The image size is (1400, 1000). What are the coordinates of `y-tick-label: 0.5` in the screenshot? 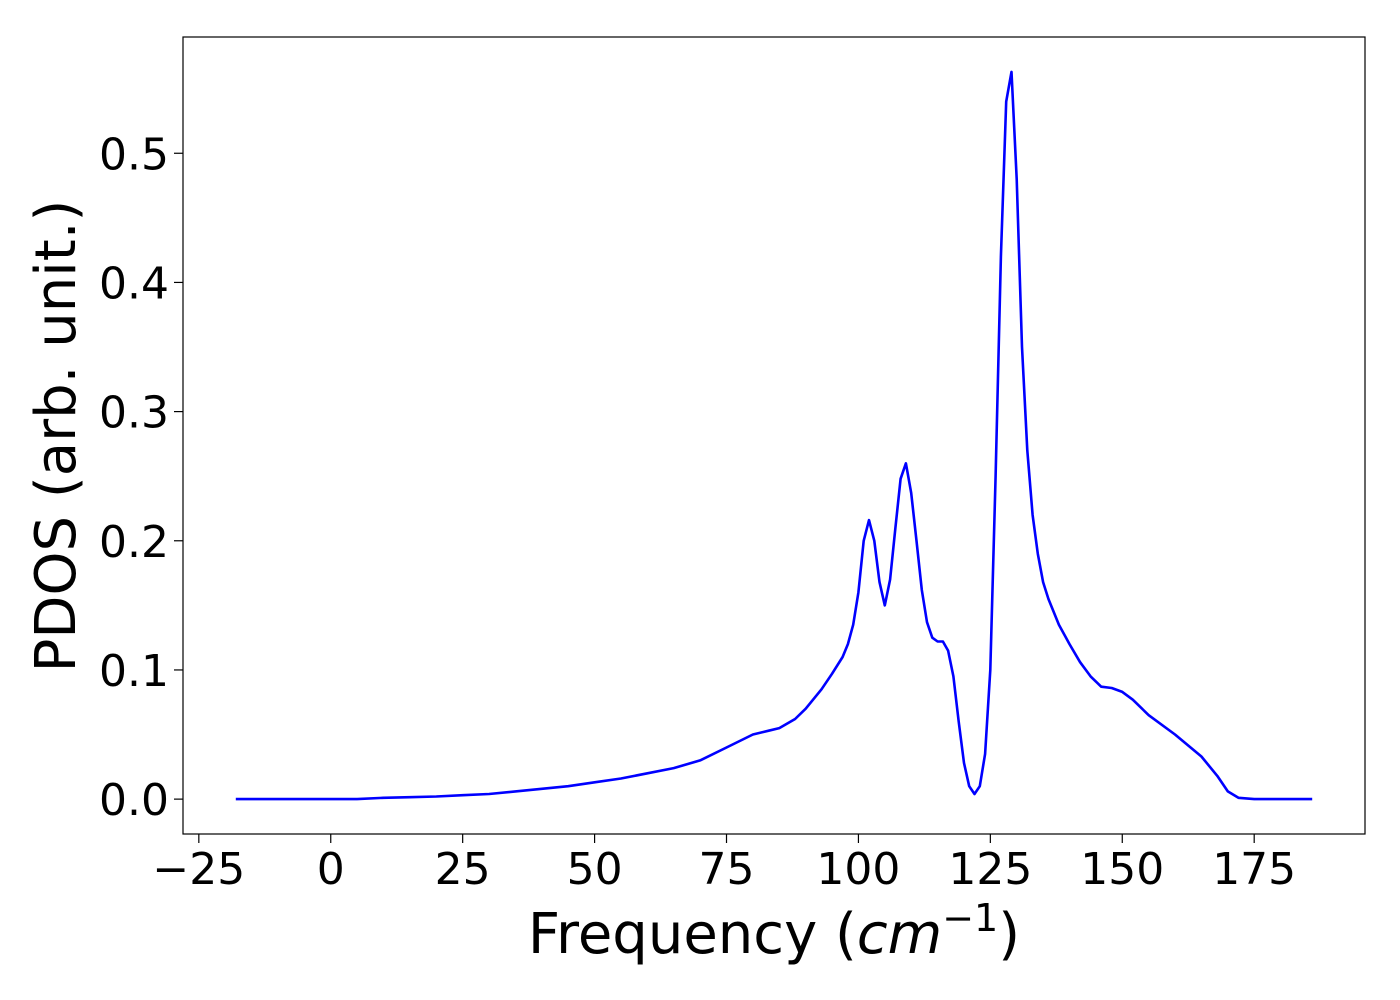 It's located at (134, 154).